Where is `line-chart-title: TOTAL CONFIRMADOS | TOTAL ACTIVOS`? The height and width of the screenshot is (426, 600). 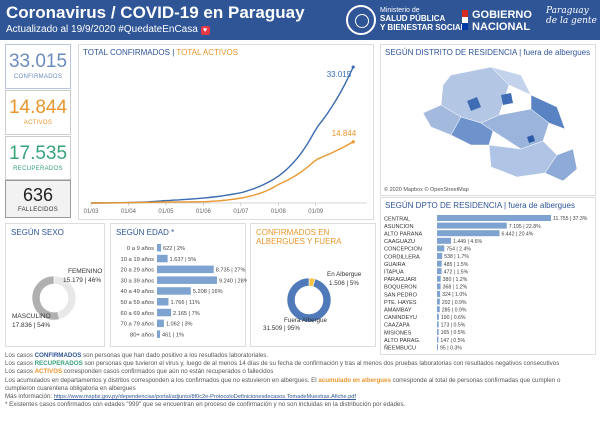 line-chart-title: TOTAL CONFIRMADOS | TOTAL ACTIVOS is located at coordinates (160, 52).